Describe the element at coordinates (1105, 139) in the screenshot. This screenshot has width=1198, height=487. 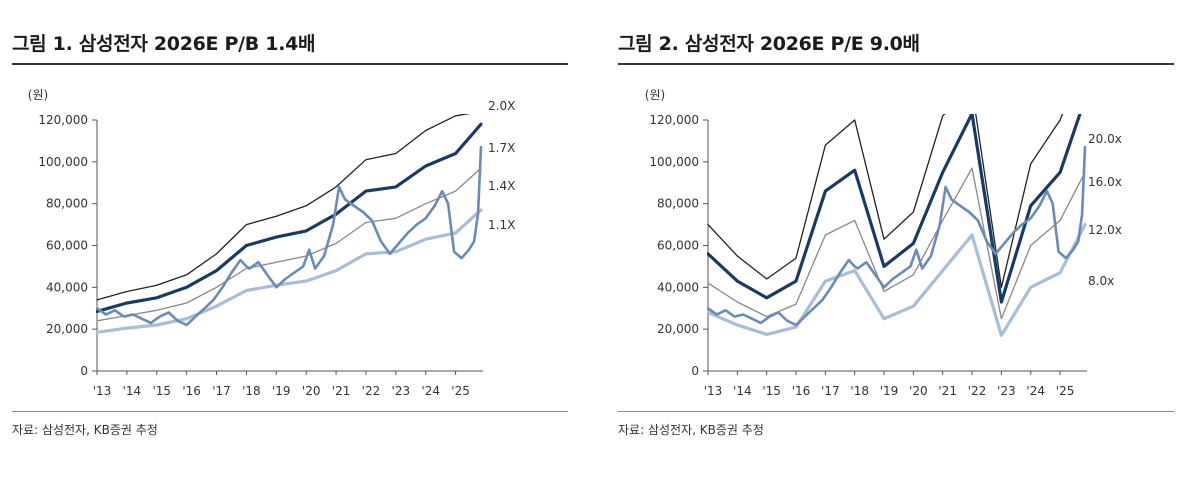
I see `band-label: 20.0x` at that location.